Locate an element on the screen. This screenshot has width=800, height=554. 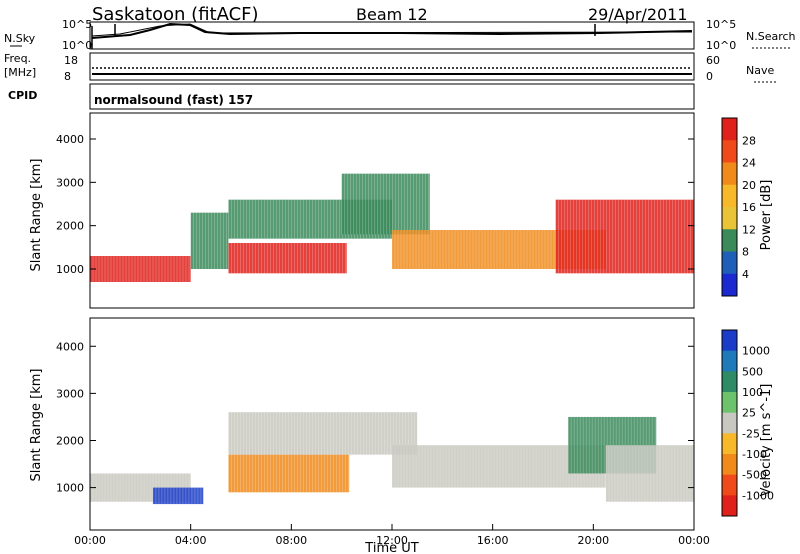
power-colorbar: 28 24 20 16 12 8 4 is located at coordinates (738, 207).